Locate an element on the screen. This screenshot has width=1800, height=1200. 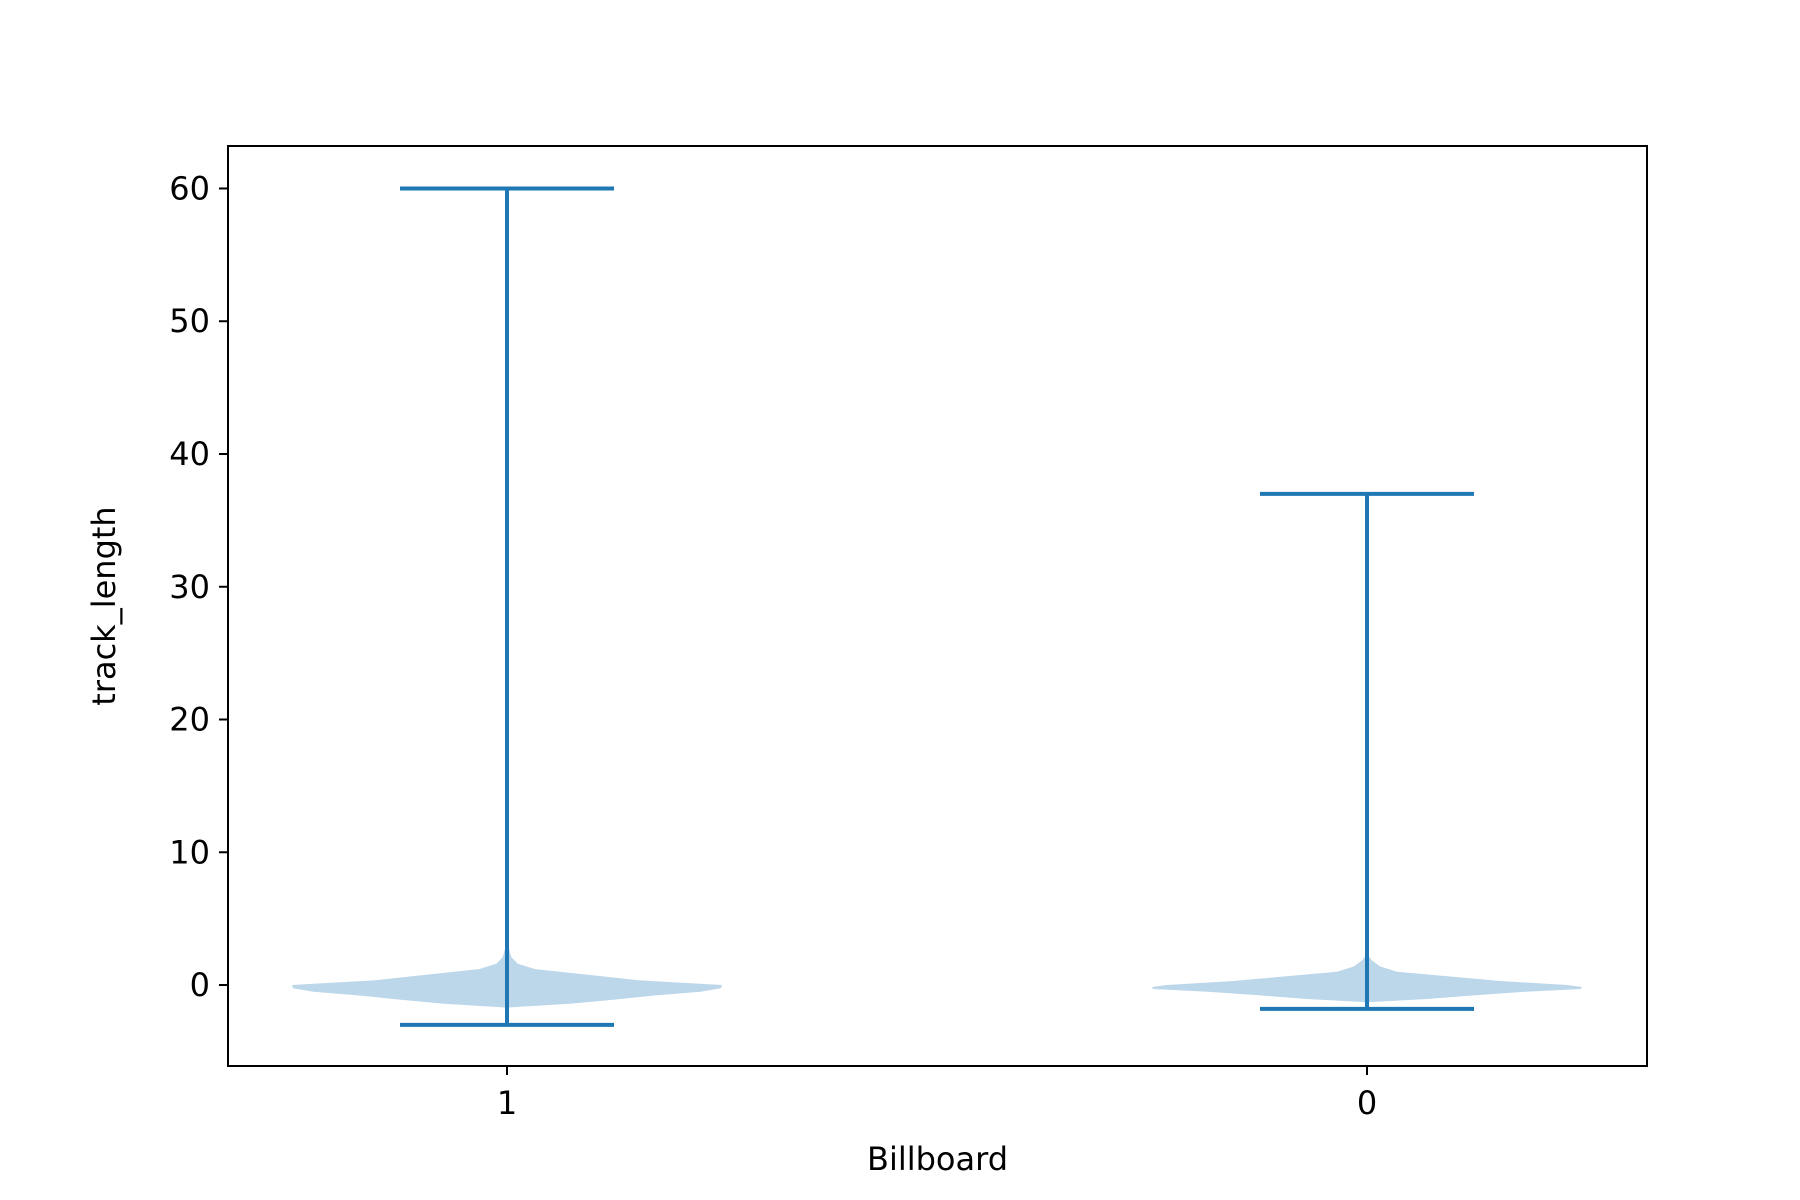
y-axis-label: track_length is located at coordinates (104, 605).